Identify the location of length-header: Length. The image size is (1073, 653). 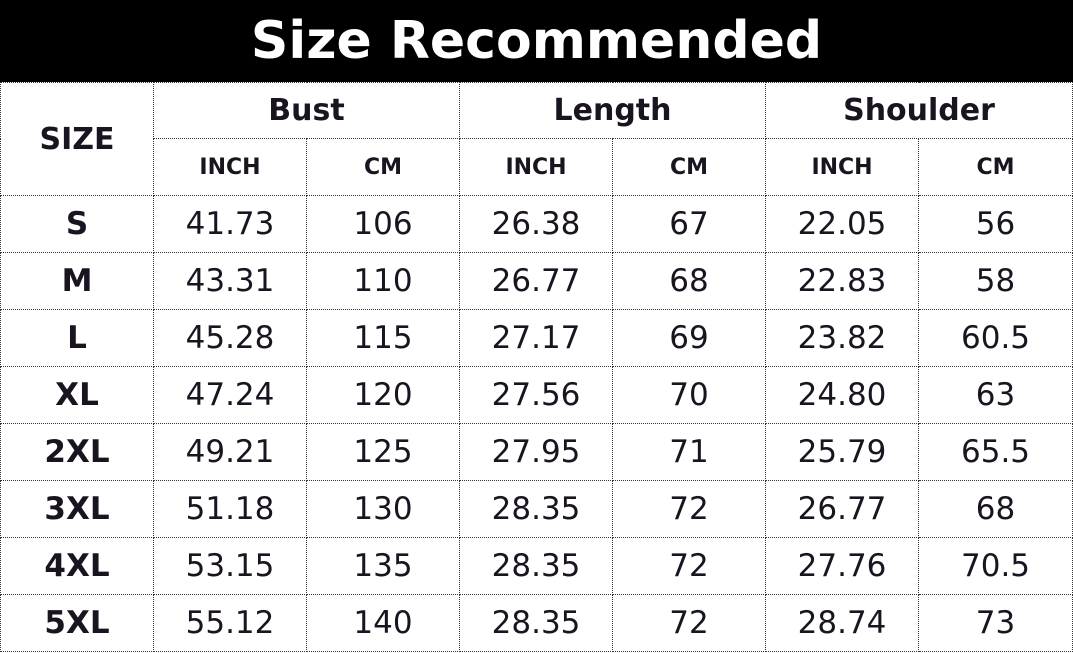
(613, 110).